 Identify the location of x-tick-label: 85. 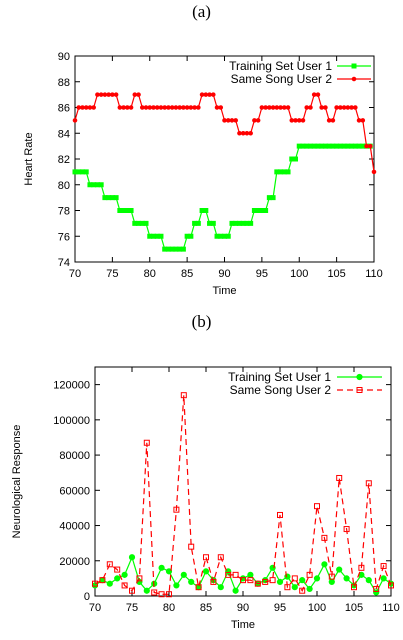
(206, 608).